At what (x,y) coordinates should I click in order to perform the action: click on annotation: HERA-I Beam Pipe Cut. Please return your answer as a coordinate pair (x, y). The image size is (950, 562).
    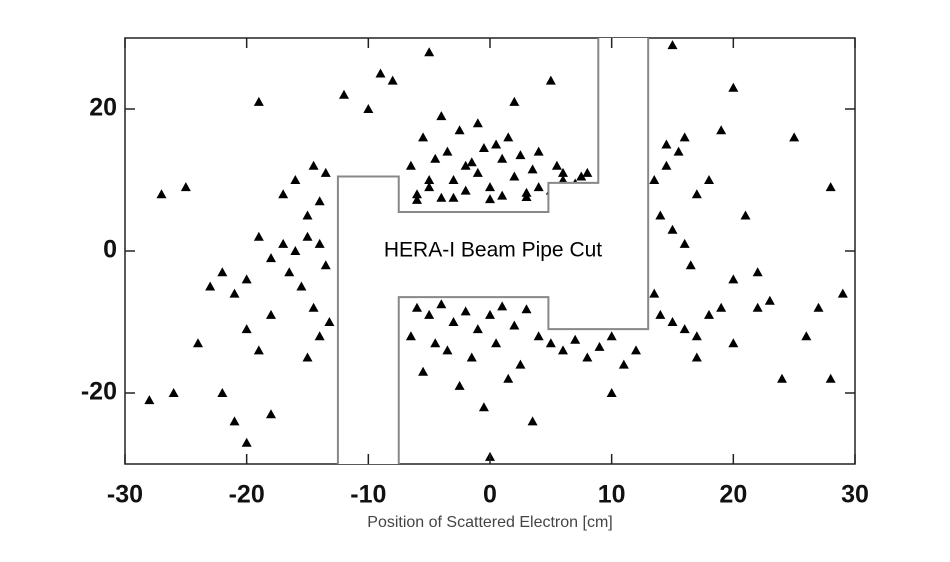
    Looking at the image, I should click on (493, 250).